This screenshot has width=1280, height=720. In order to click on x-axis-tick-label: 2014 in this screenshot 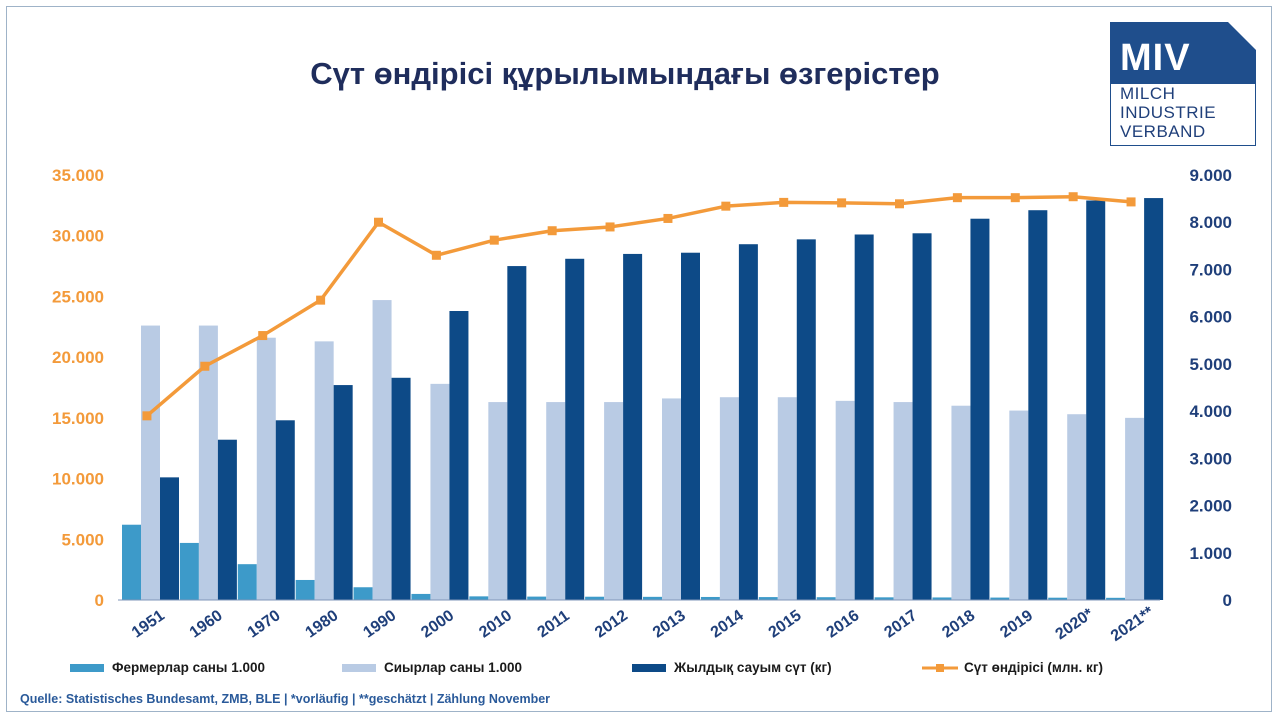, I will do `click(727, 624)`.